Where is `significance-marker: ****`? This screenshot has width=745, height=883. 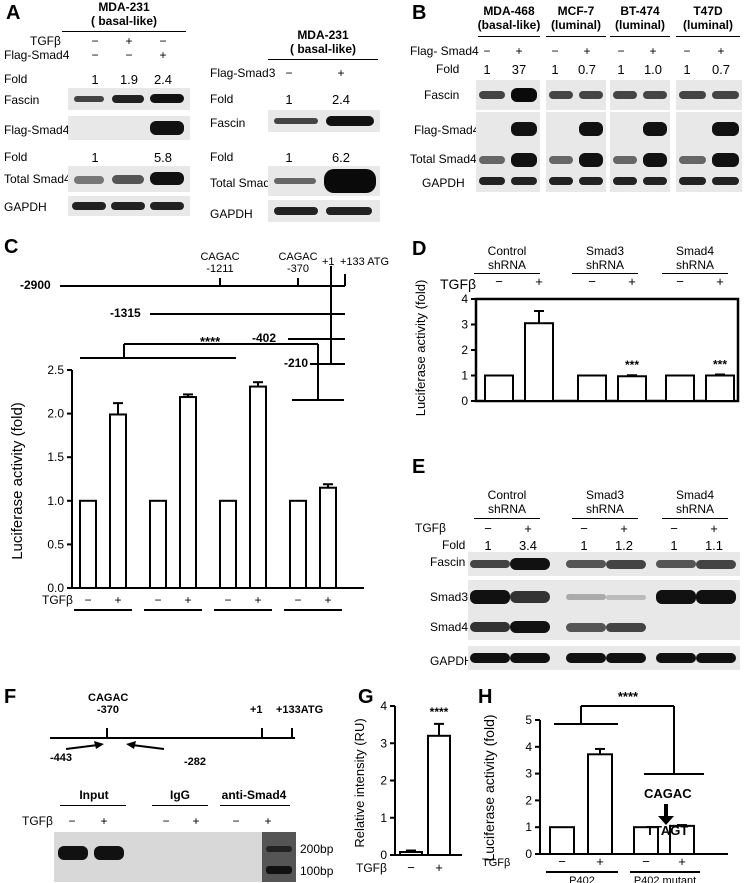 significance-marker: **** is located at coordinates (439, 712).